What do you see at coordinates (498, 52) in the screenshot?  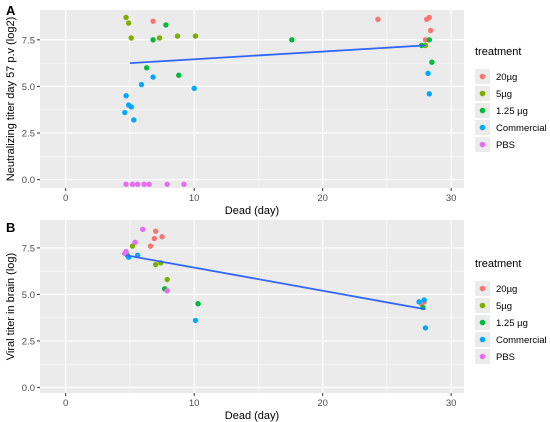 I see `legend-title: treatment` at bounding box center [498, 52].